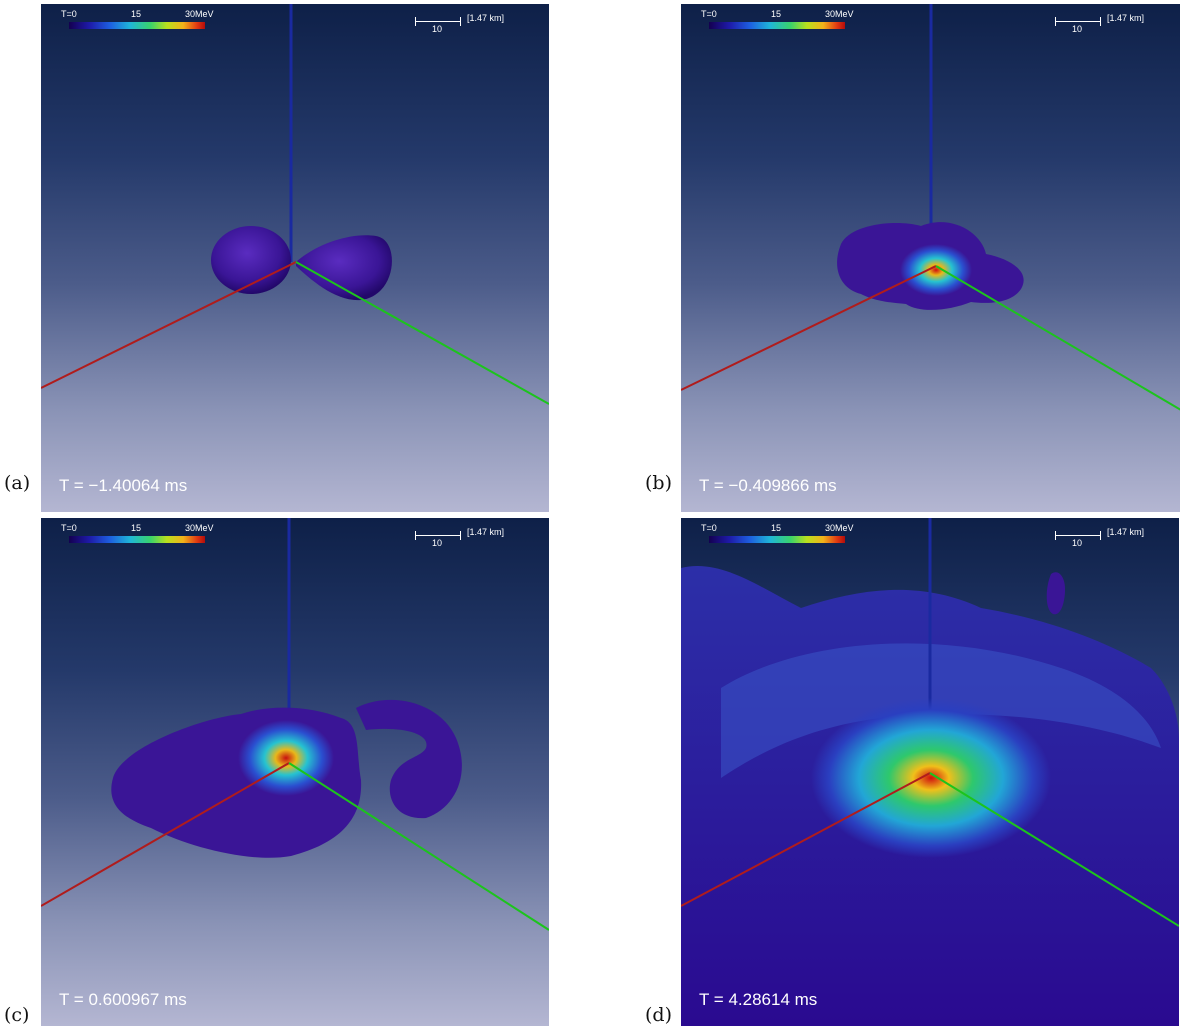 This screenshot has height=1032, width=1180. What do you see at coordinates (758, 999) in the screenshot?
I see `time-label: T = 4.28614 ms` at bounding box center [758, 999].